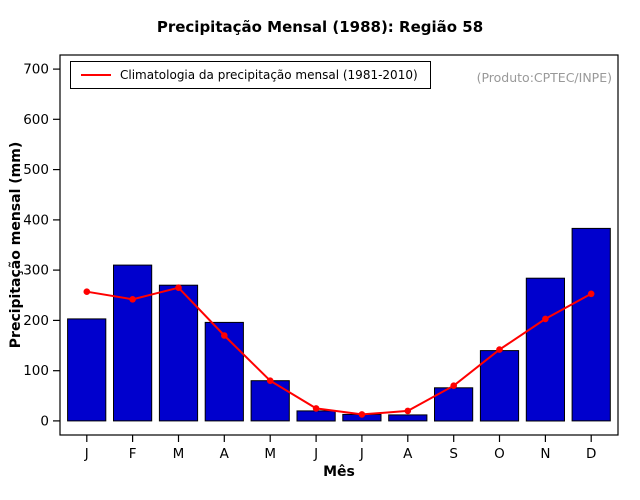 The height and width of the screenshot is (500, 640). Describe the element at coordinates (36, 70) in the screenshot. I see `y-tick-label: 700` at that location.